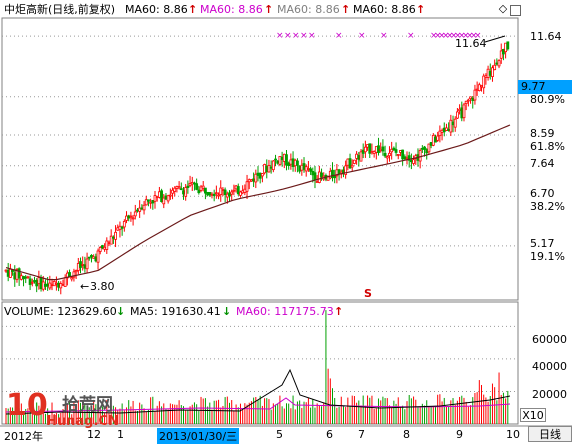 This screenshot has width=572, height=444. What do you see at coordinates (550, 434) in the screenshot?
I see `period-tab-daily: 日线` at bounding box center [550, 434].